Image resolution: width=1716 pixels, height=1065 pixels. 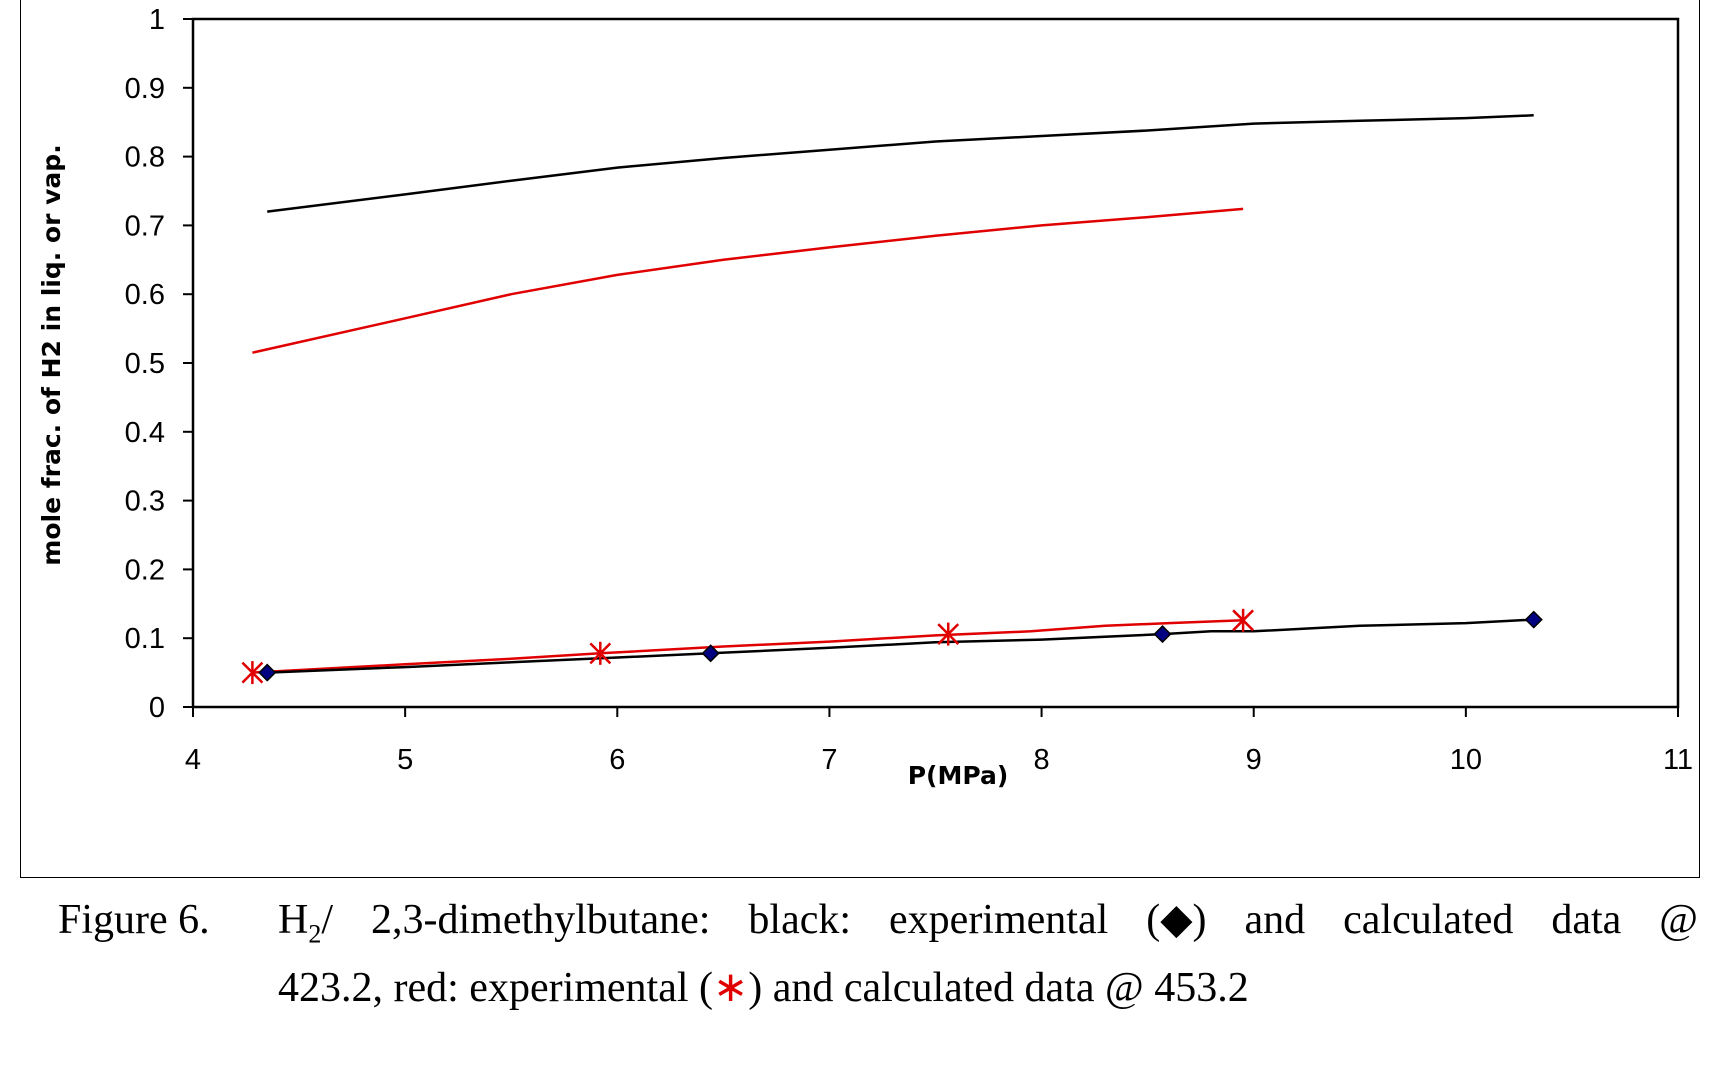 I want to click on y-tick-label: 0.9, so click(x=145, y=89).